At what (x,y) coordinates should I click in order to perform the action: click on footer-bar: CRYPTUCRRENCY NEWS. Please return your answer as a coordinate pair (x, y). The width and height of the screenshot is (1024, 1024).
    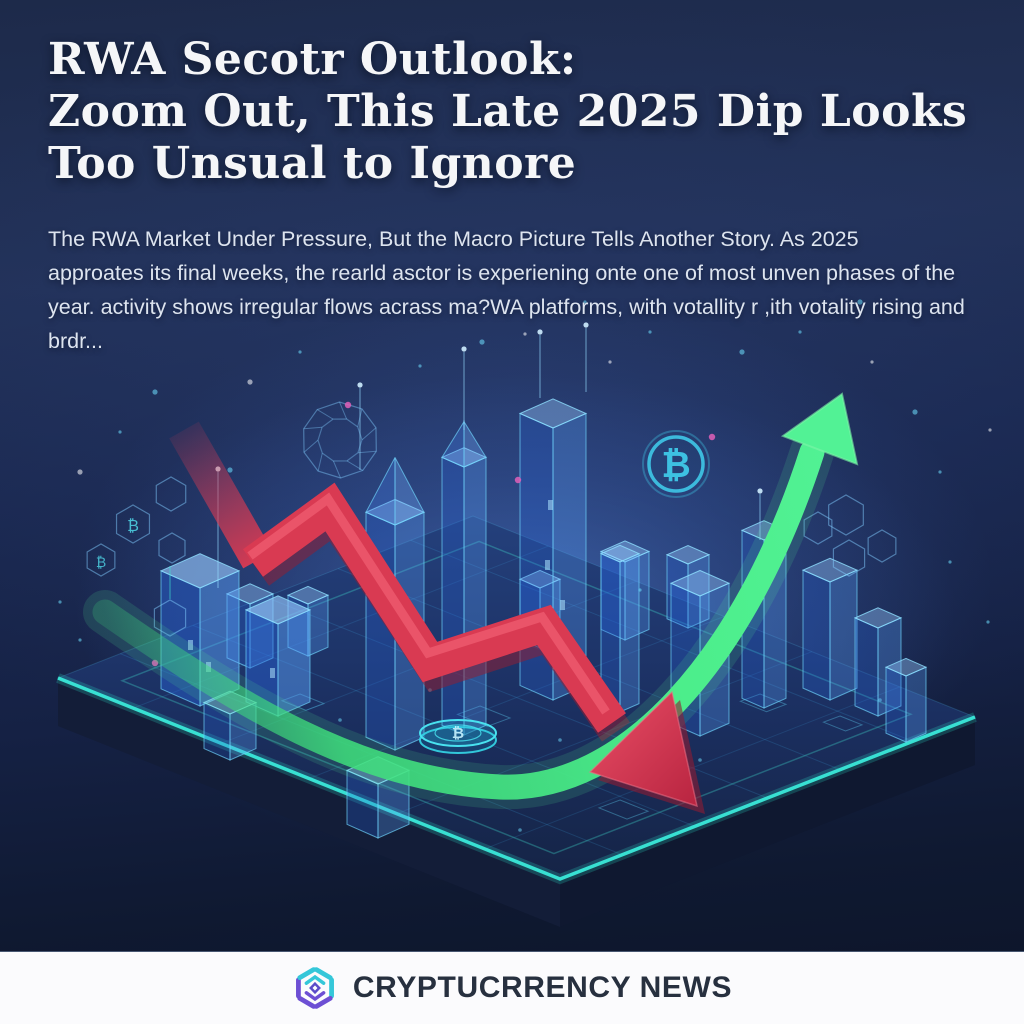
    Looking at the image, I should click on (512, 988).